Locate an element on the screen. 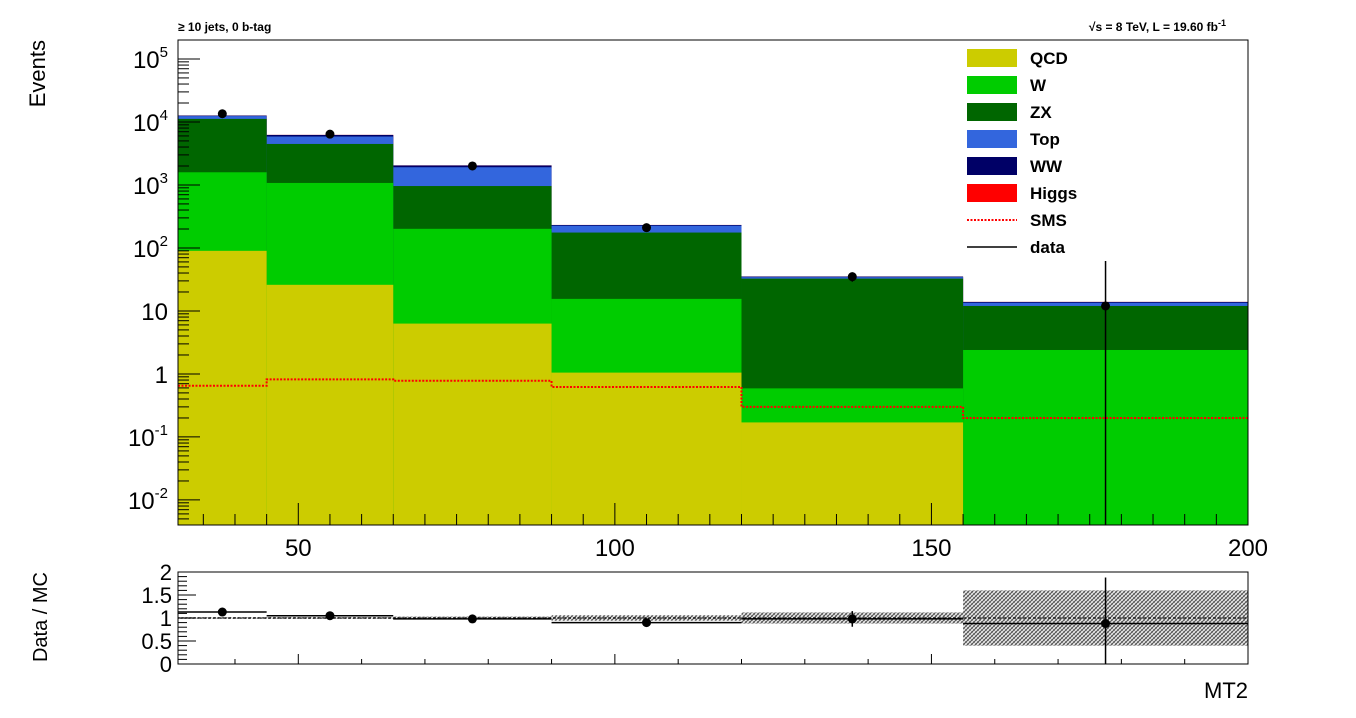 This screenshot has height=718, width=1356. y-tick-label: 10⁻² is located at coordinates (148, 500).